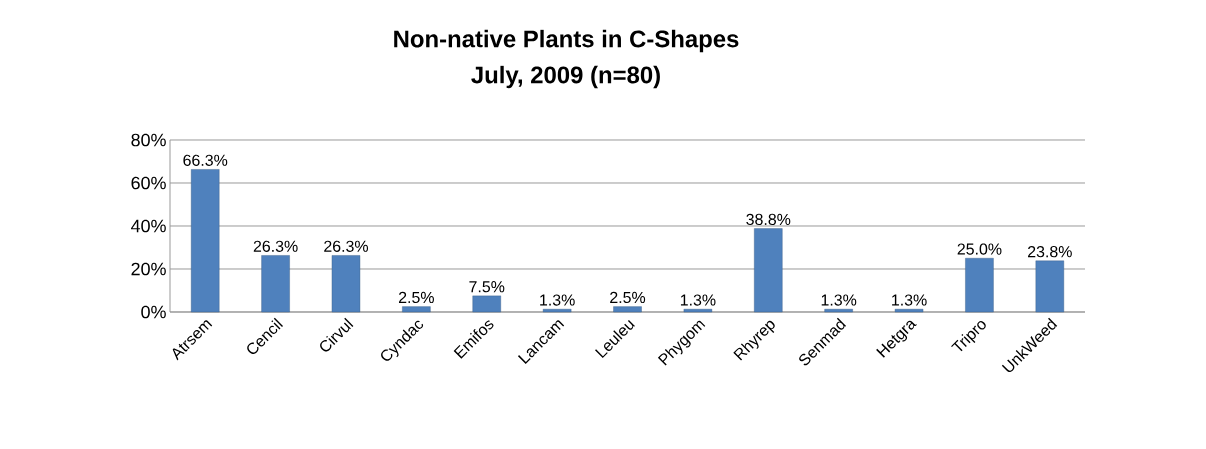 This screenshot has width=1206, height=449. I want to click on data-label: 25.0%, so click(979, 249).